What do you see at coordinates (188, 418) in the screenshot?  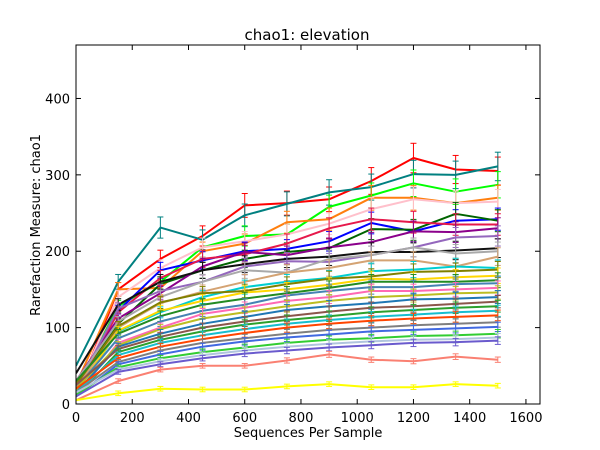 I see `x-tick-label: 400` at bounding box center [188, 418].